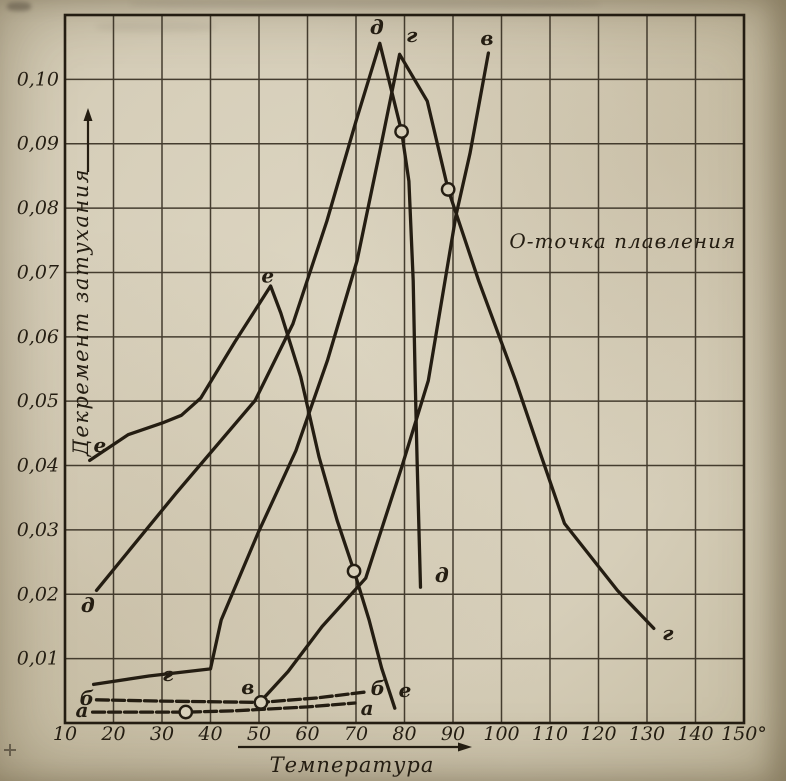  I want to click on x-axis-arrow-icon, so click(355, 747).